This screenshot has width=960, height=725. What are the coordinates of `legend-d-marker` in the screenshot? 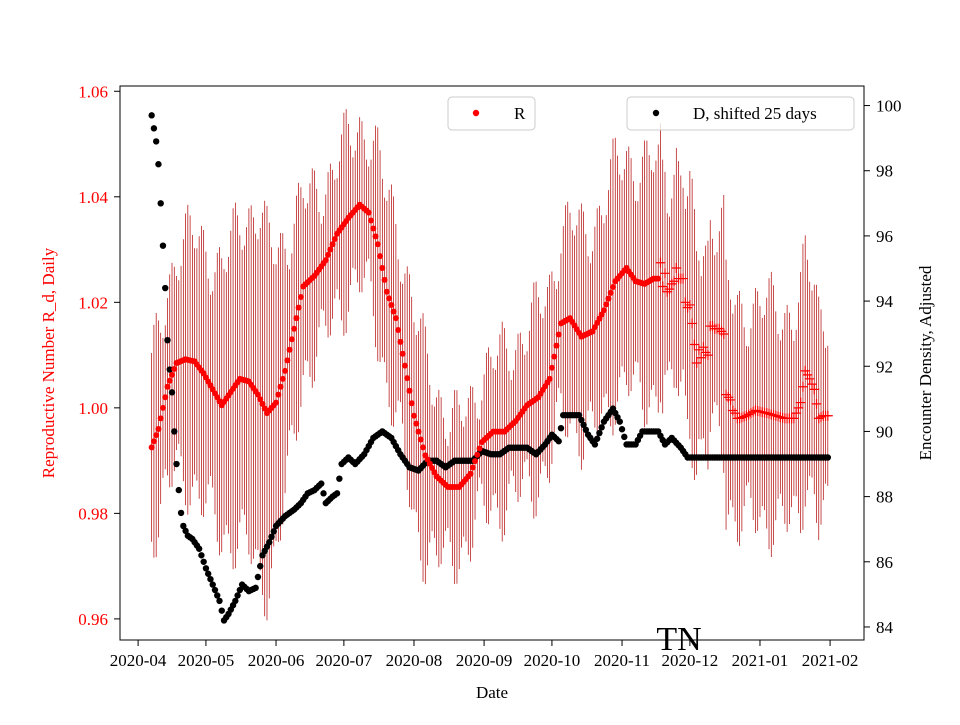 It's located at (656, 113).